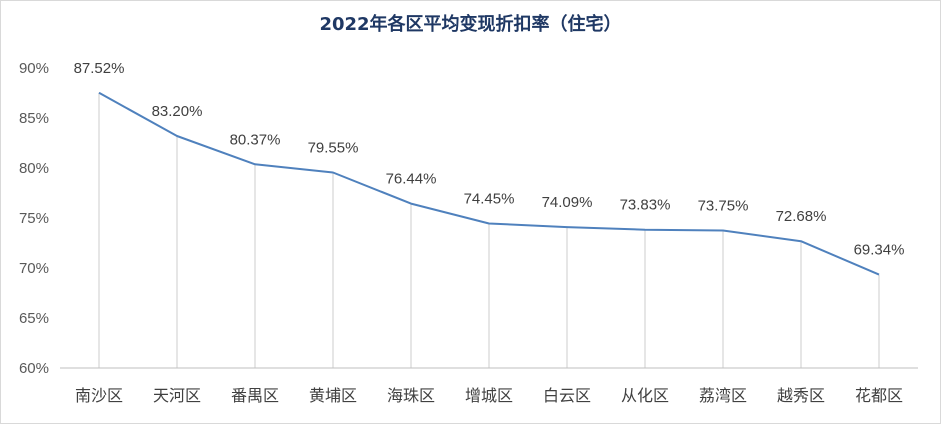 Image resolution: width=941 pixels, height=424 pixels. I want to click on y-tick-label: 80%, so click(34, 168).